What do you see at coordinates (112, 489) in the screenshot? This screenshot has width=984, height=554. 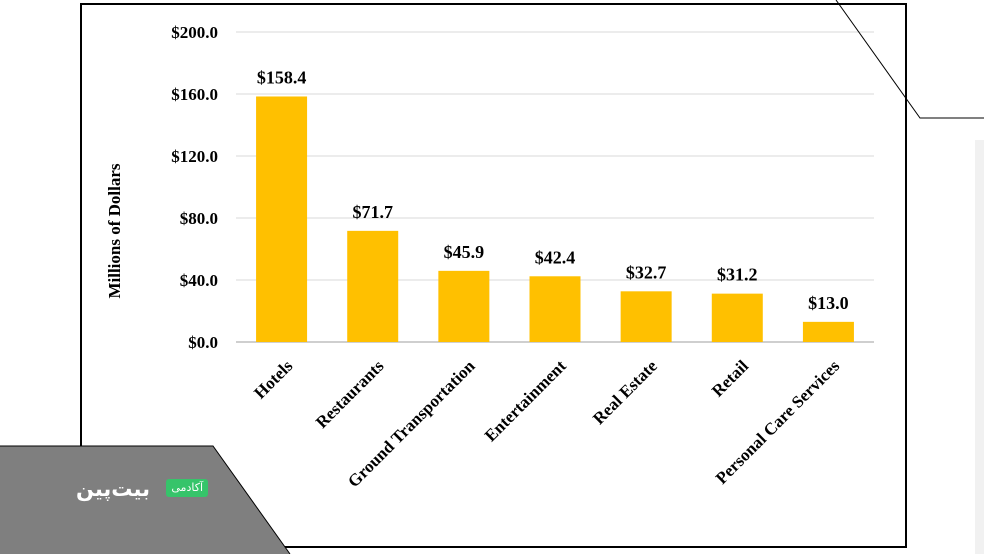 I see `watermark-logo-word: بیت‌پین` at bounding box center [112, 489].